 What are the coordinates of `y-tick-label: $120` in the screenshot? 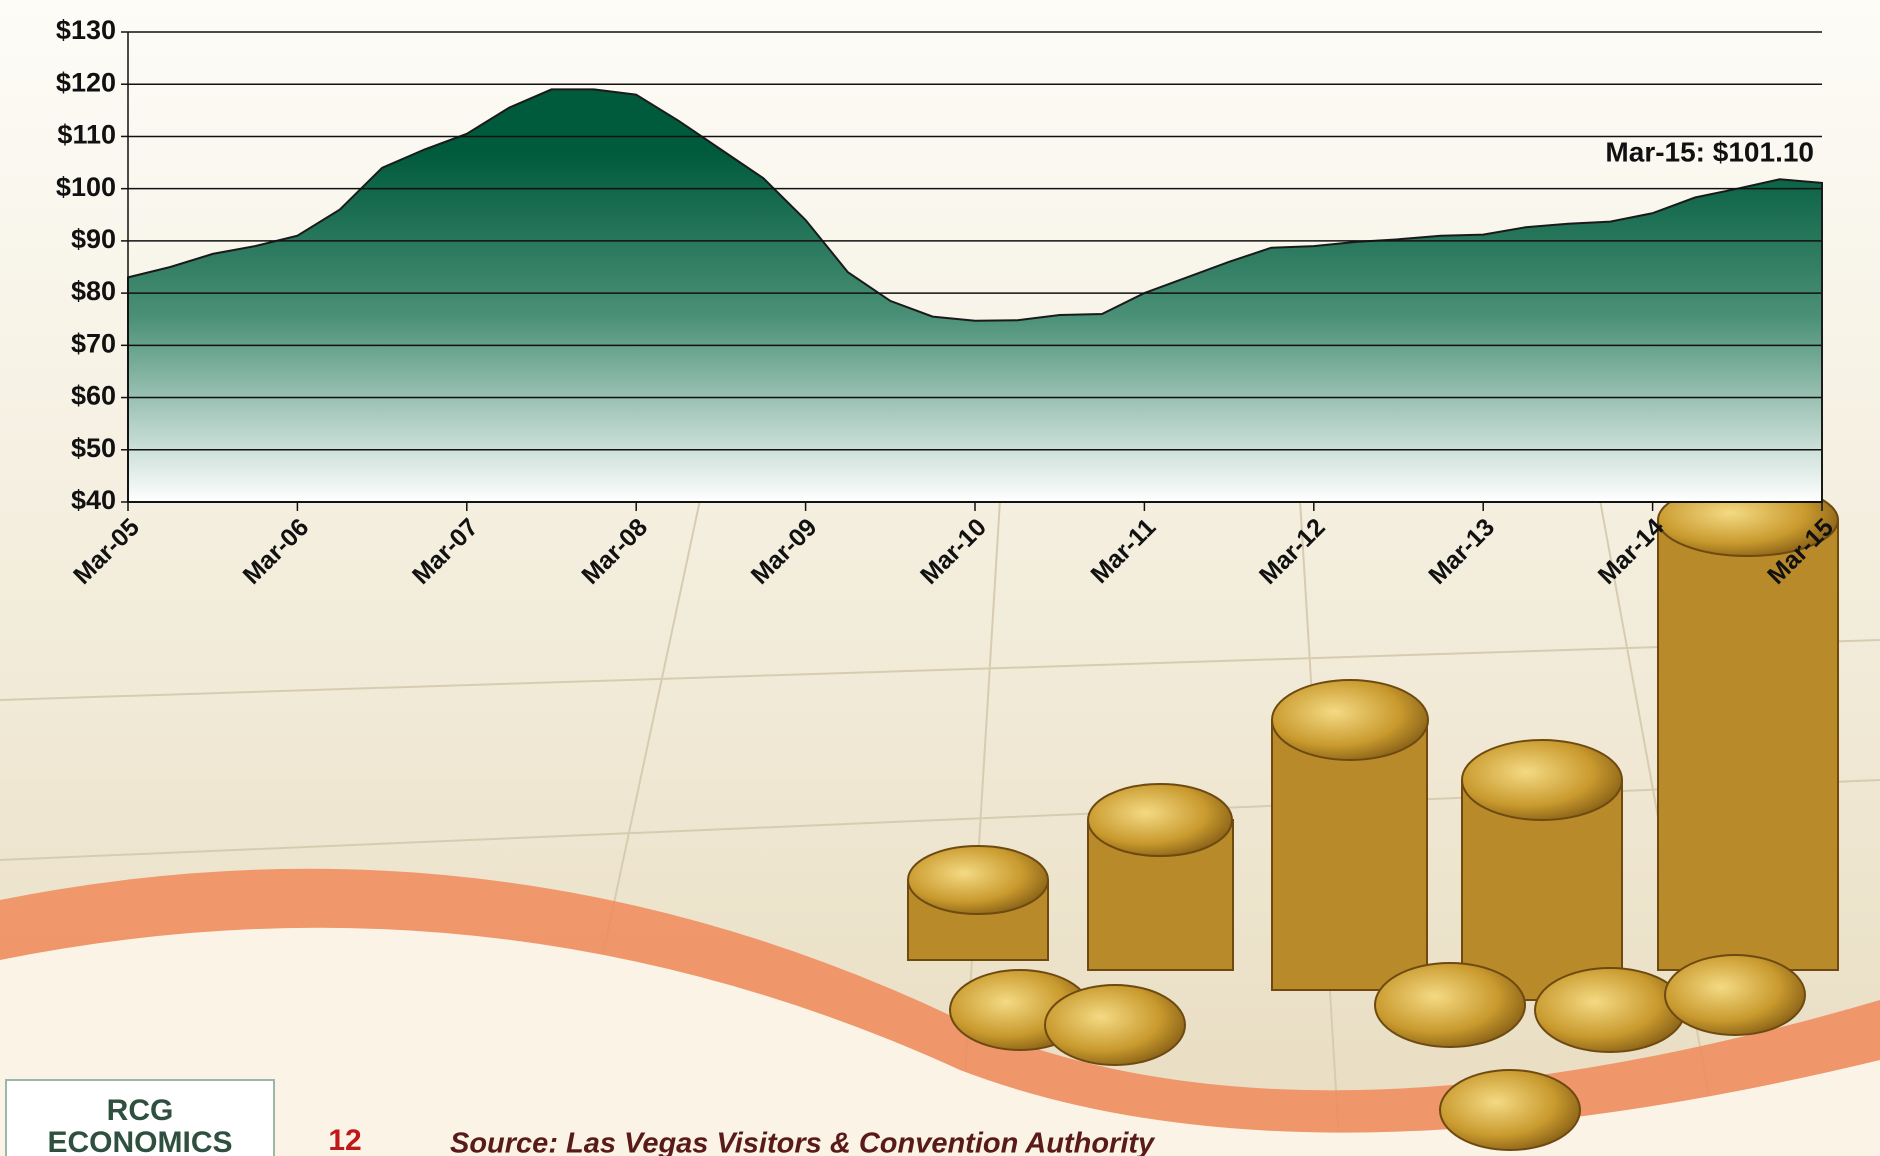 It's located at (86, 82).